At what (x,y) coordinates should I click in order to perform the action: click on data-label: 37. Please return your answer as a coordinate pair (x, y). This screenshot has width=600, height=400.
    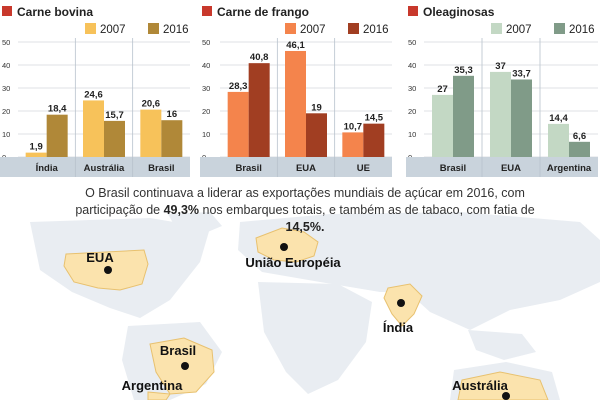
    Looking at the image, I should click on (500, 66).